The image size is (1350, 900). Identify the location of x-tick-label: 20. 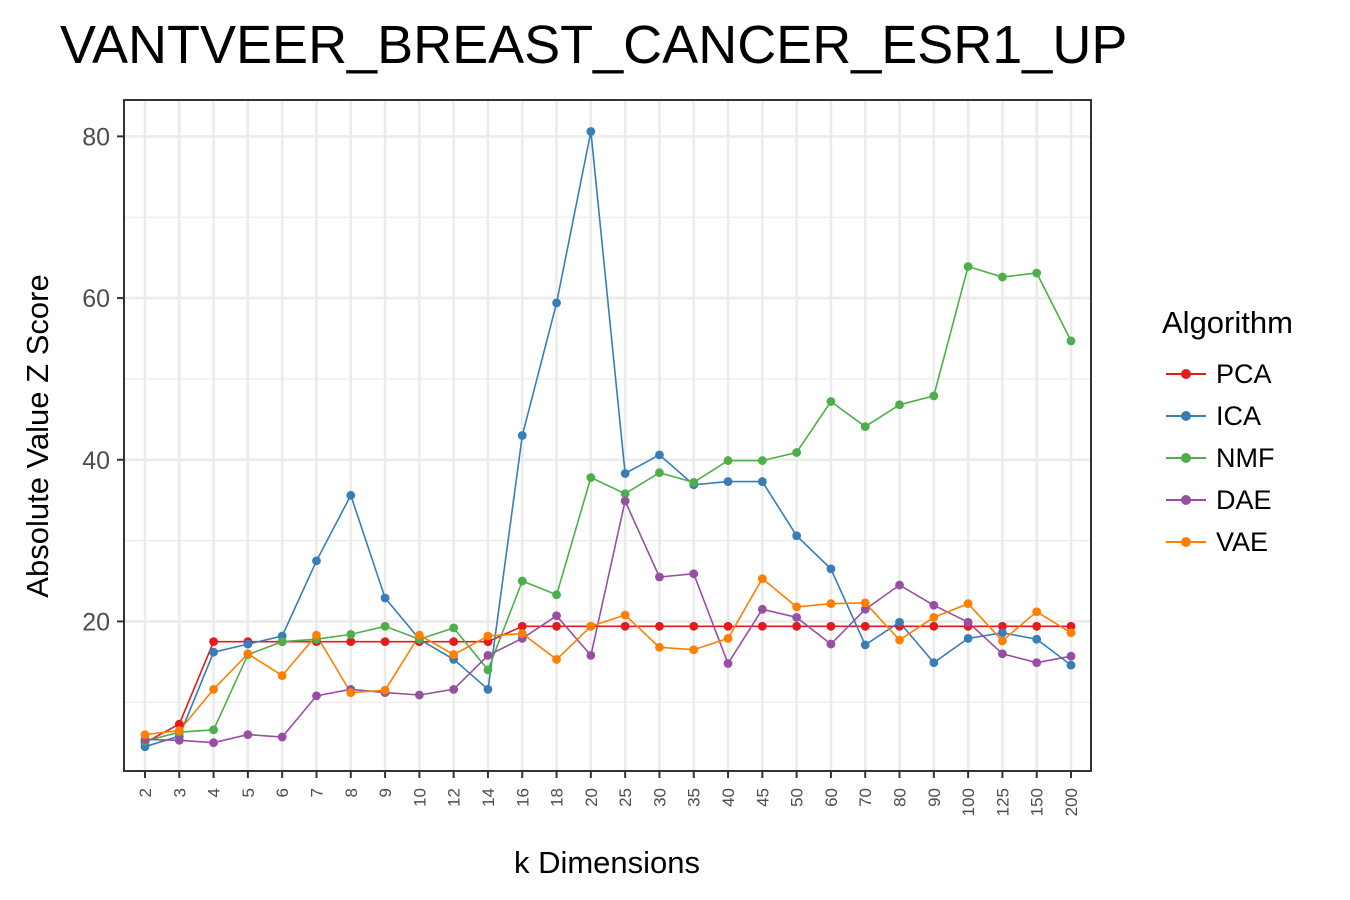
(591, 797).